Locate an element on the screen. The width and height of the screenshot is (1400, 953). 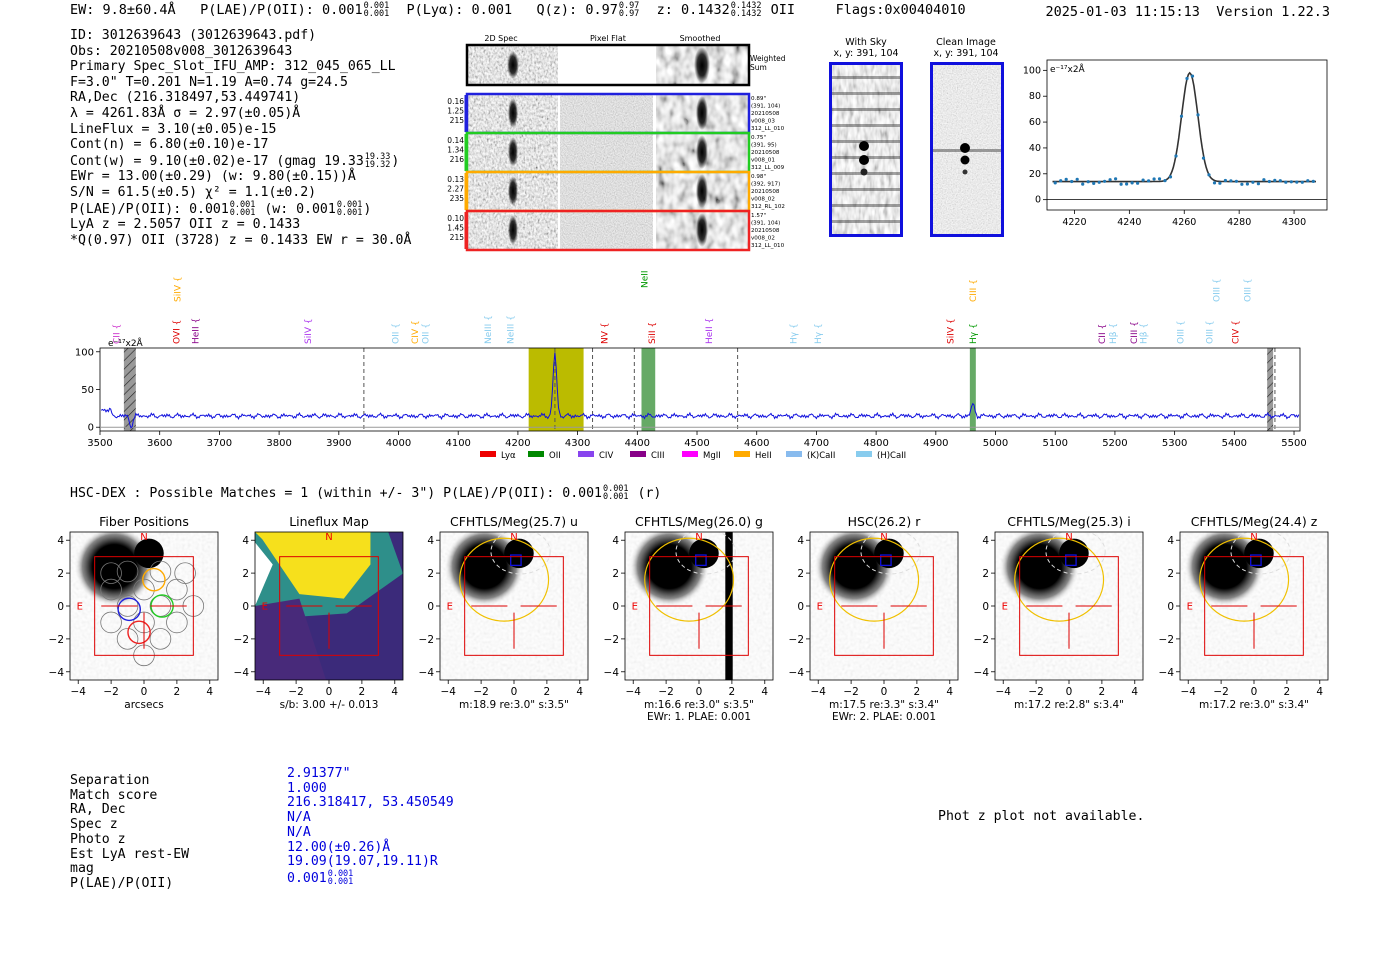
spectrum-xtick-label: 3800 is located at coordinates (278, 443).